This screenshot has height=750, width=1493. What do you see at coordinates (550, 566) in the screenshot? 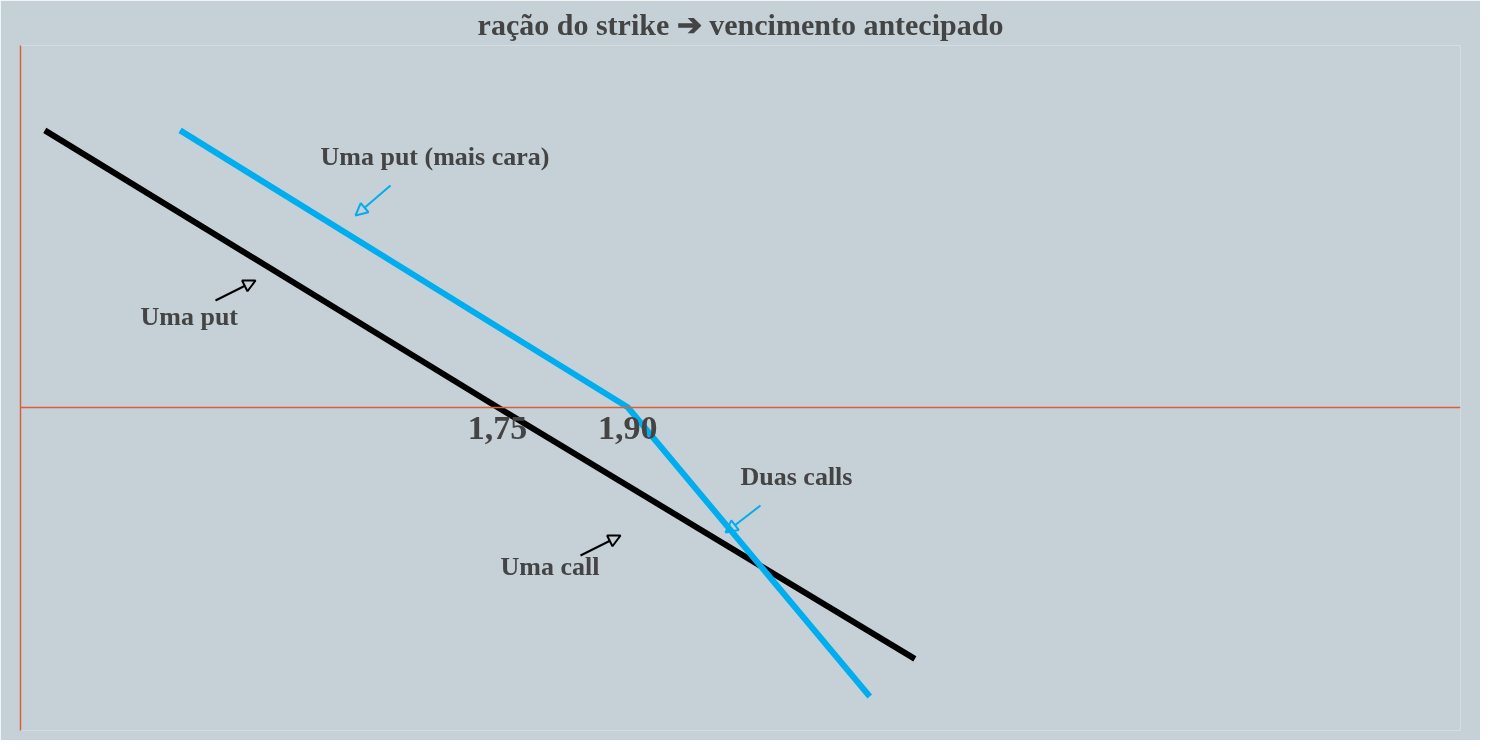
I see `annotation: Uma call` at bounding box center [550, 566].